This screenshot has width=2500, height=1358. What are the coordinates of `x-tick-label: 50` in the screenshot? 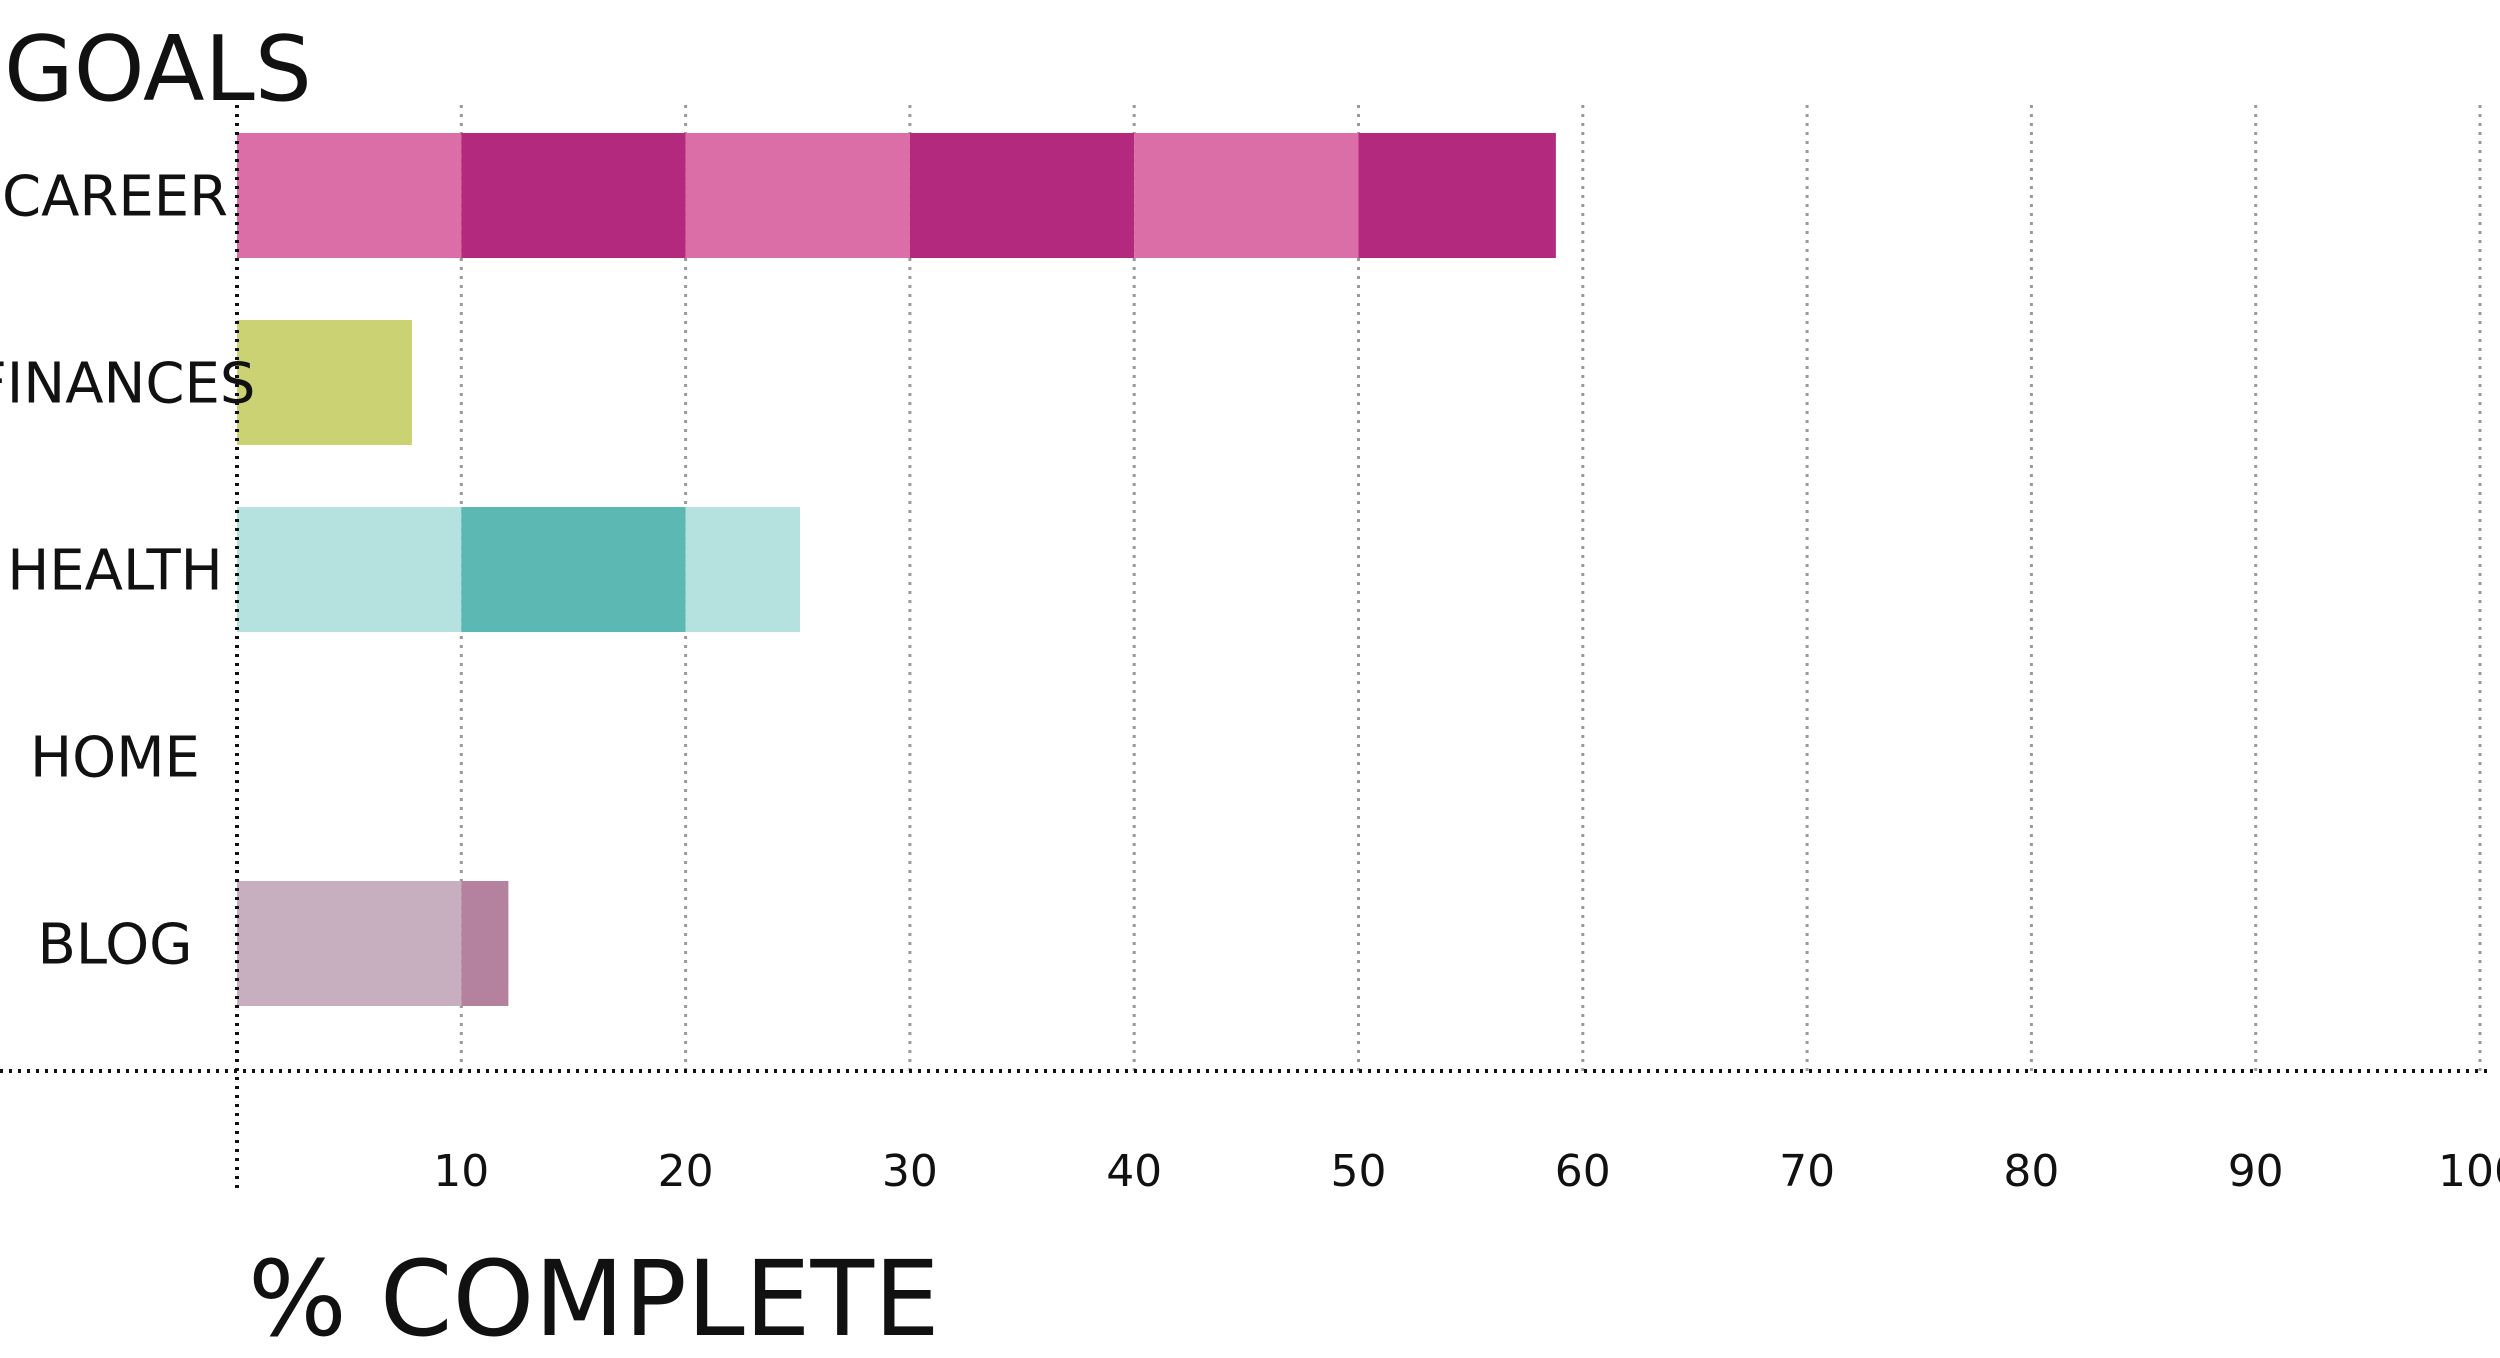 It's located at (1359, 1171).